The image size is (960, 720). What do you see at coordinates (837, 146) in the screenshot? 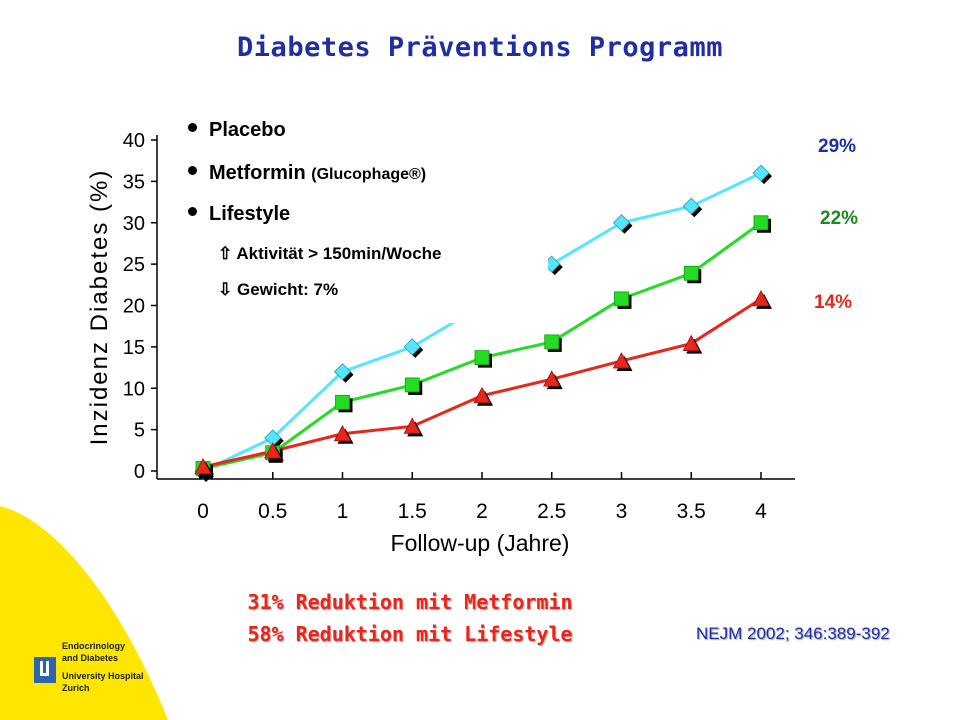
I see `end-label-placebo: 29%` at bounding box center [837, 146].